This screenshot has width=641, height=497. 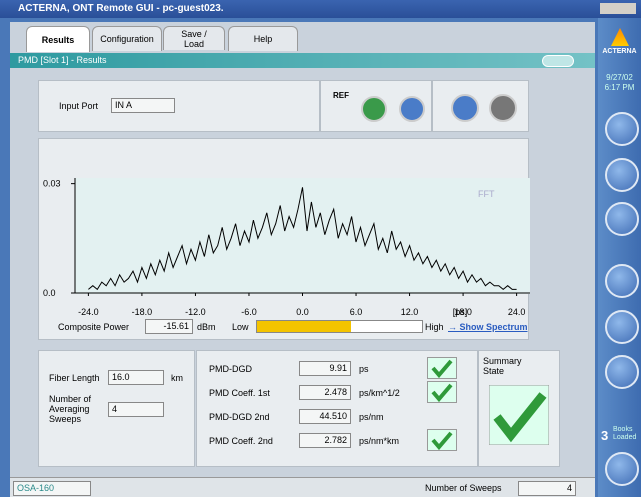 I want to click on x-tick-label: 6.0, so click(x=356, y=312).